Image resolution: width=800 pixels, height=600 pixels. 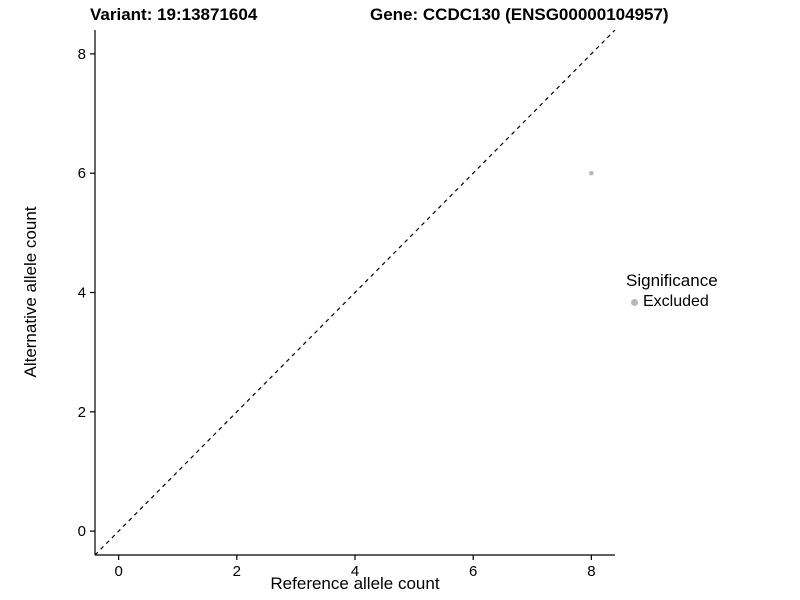 I want to click on excluded-point-icon, so click(x=634, y=302).